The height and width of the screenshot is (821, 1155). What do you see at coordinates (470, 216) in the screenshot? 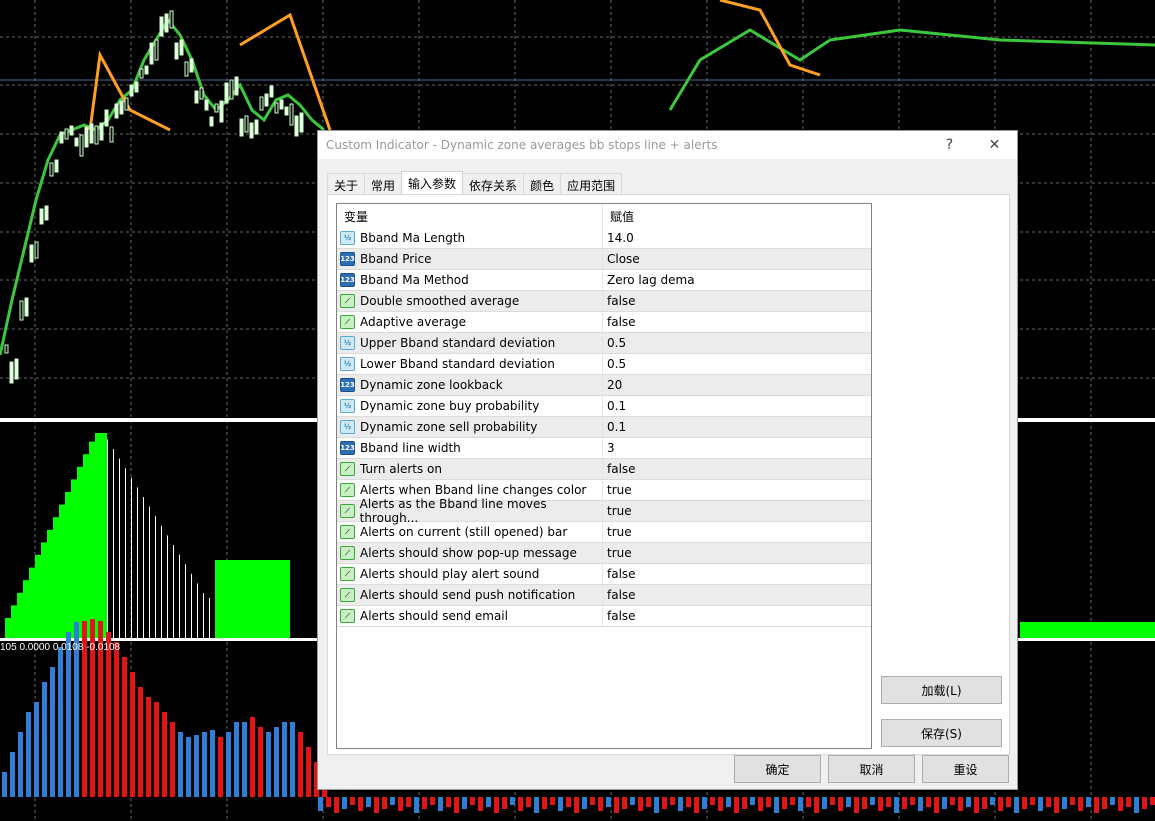
I see `header-variable: 变量` at bounding box center [470, 216].